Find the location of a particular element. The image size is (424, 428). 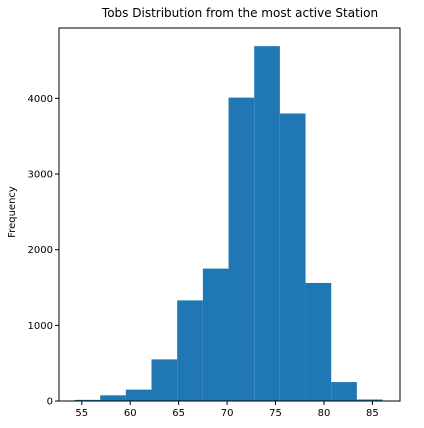

x-tick-label: 55 is located at coordinates (81, 413).